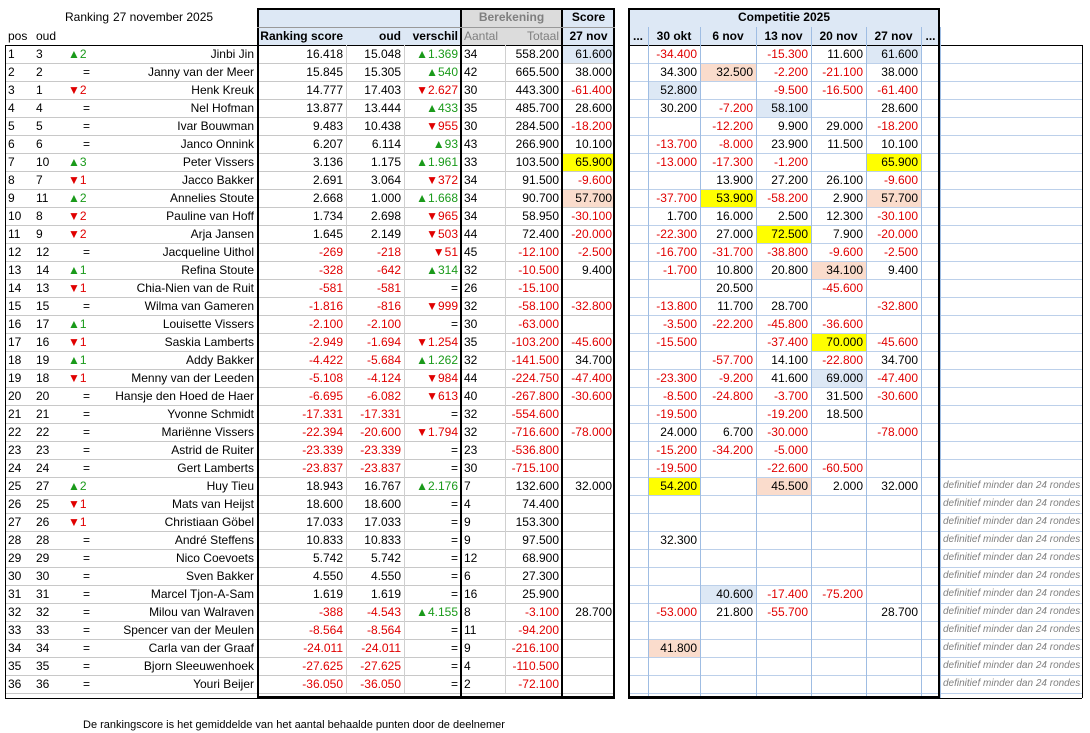 The height and width of the screenshot is (733, 1090). Describe the element at coordinates (535, 450) in the screenshot. I see `cell: -536.800` at that location.